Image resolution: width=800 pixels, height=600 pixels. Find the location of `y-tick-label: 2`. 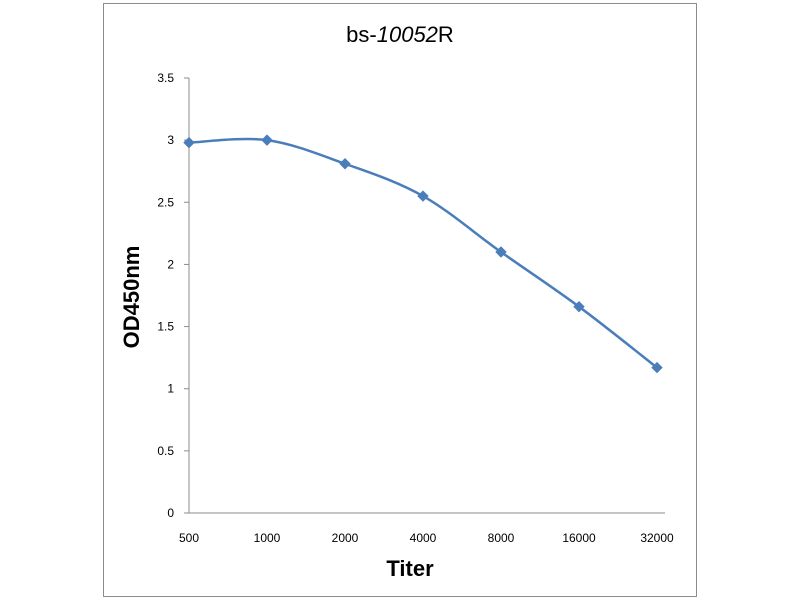

y-tick-label: 2 is located at coordinates (170, 264).